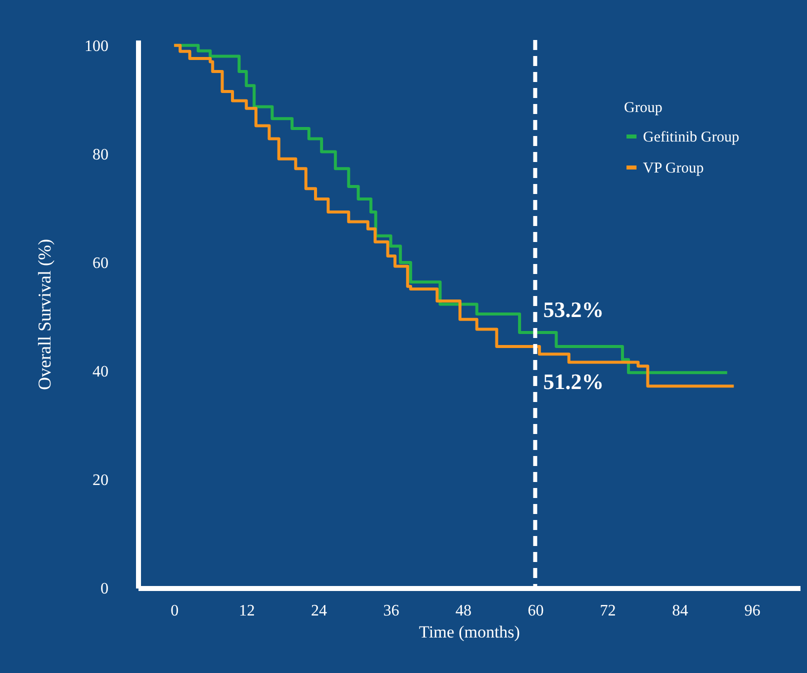  Describe the element at coordinates (643, 108) in the screenshot. I see `legend-title: Group` at that location.